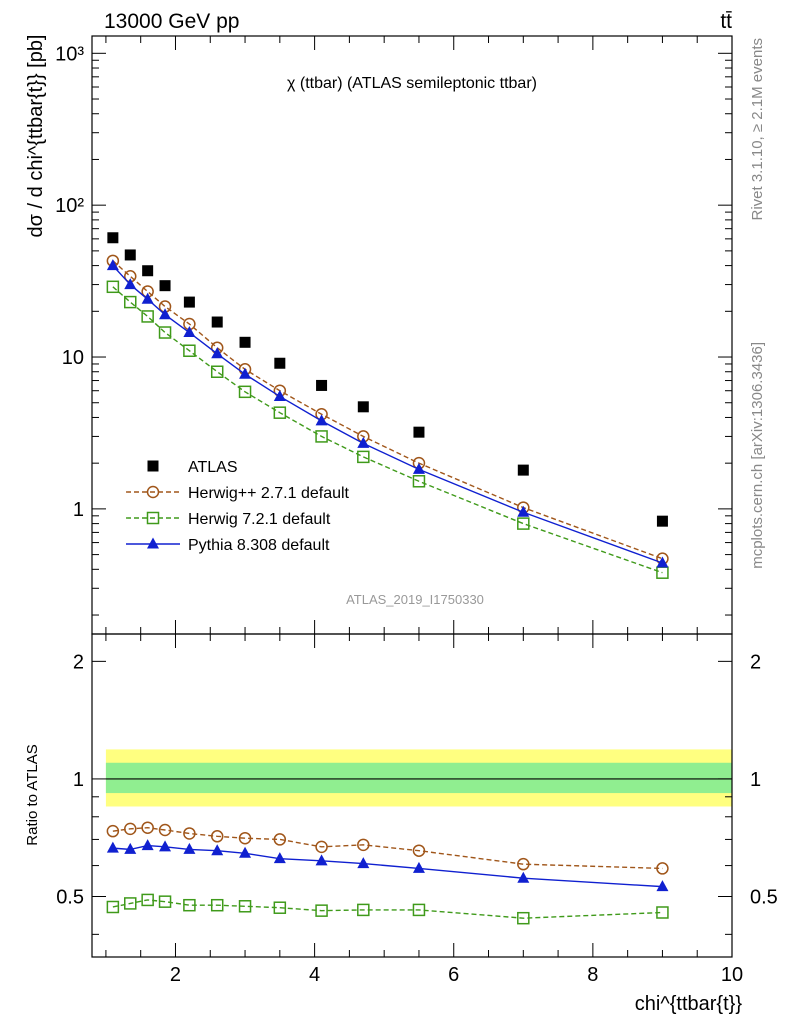 This screenshot has height=1024, width=786. What do you see at coordinates (387, 909) in the screenshot?
I see `ratio-series-herwig-7-2-1-default` at bounding box center [387, 909].